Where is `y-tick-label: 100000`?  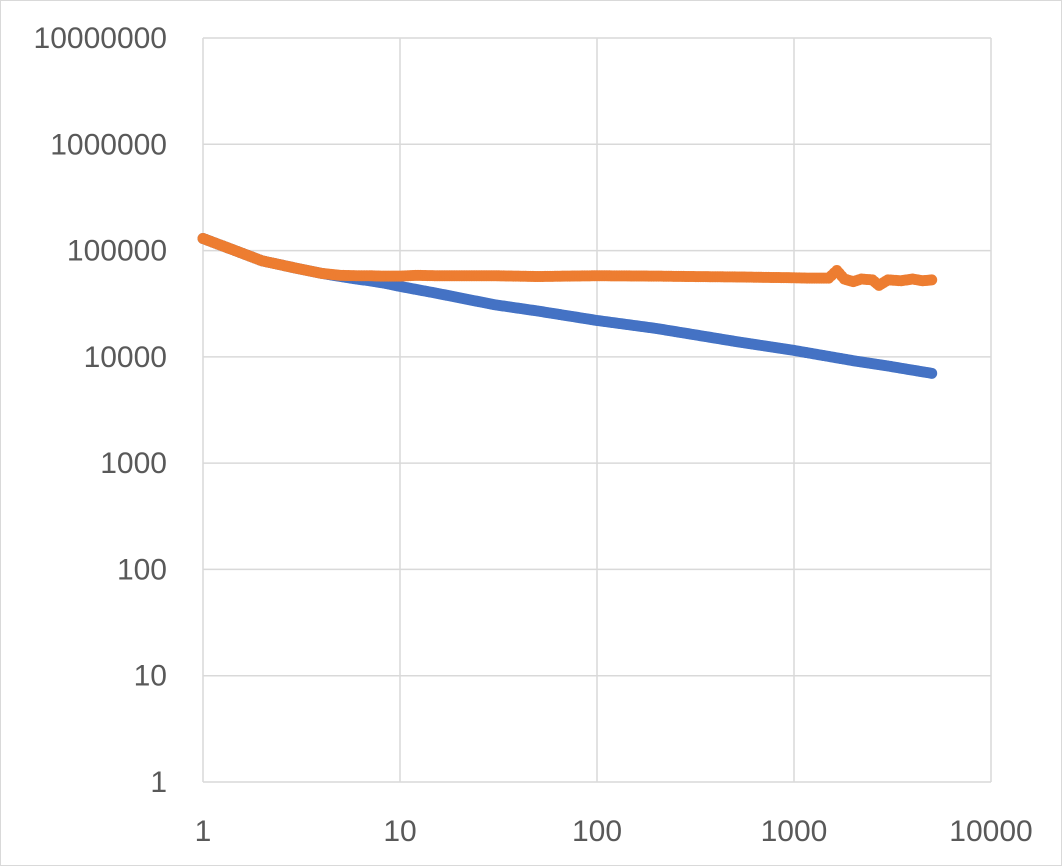
y-tick-label: 100000 is located at coordinates (117, 251).